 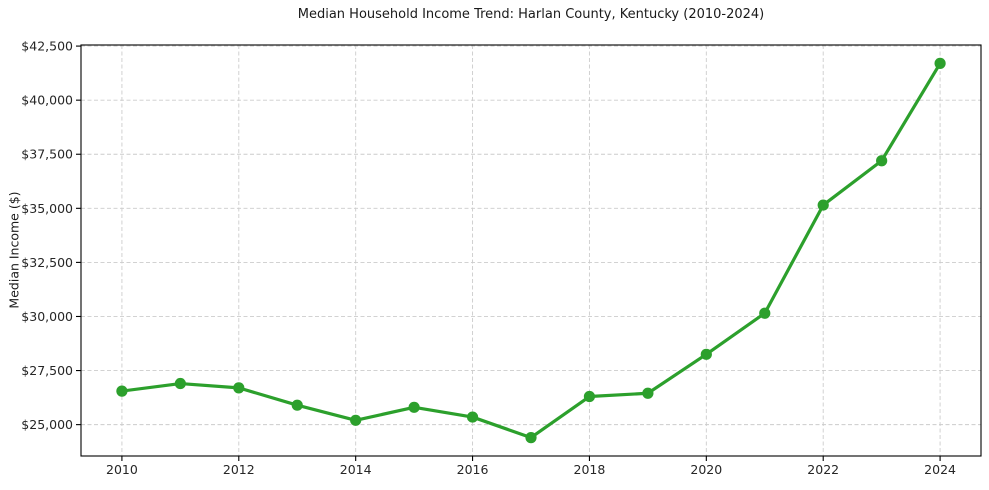 What do you see at coordinates (122, 469) in the screenshot?
I see `x-tick-label: 2010` at bounding box center [122, 469].